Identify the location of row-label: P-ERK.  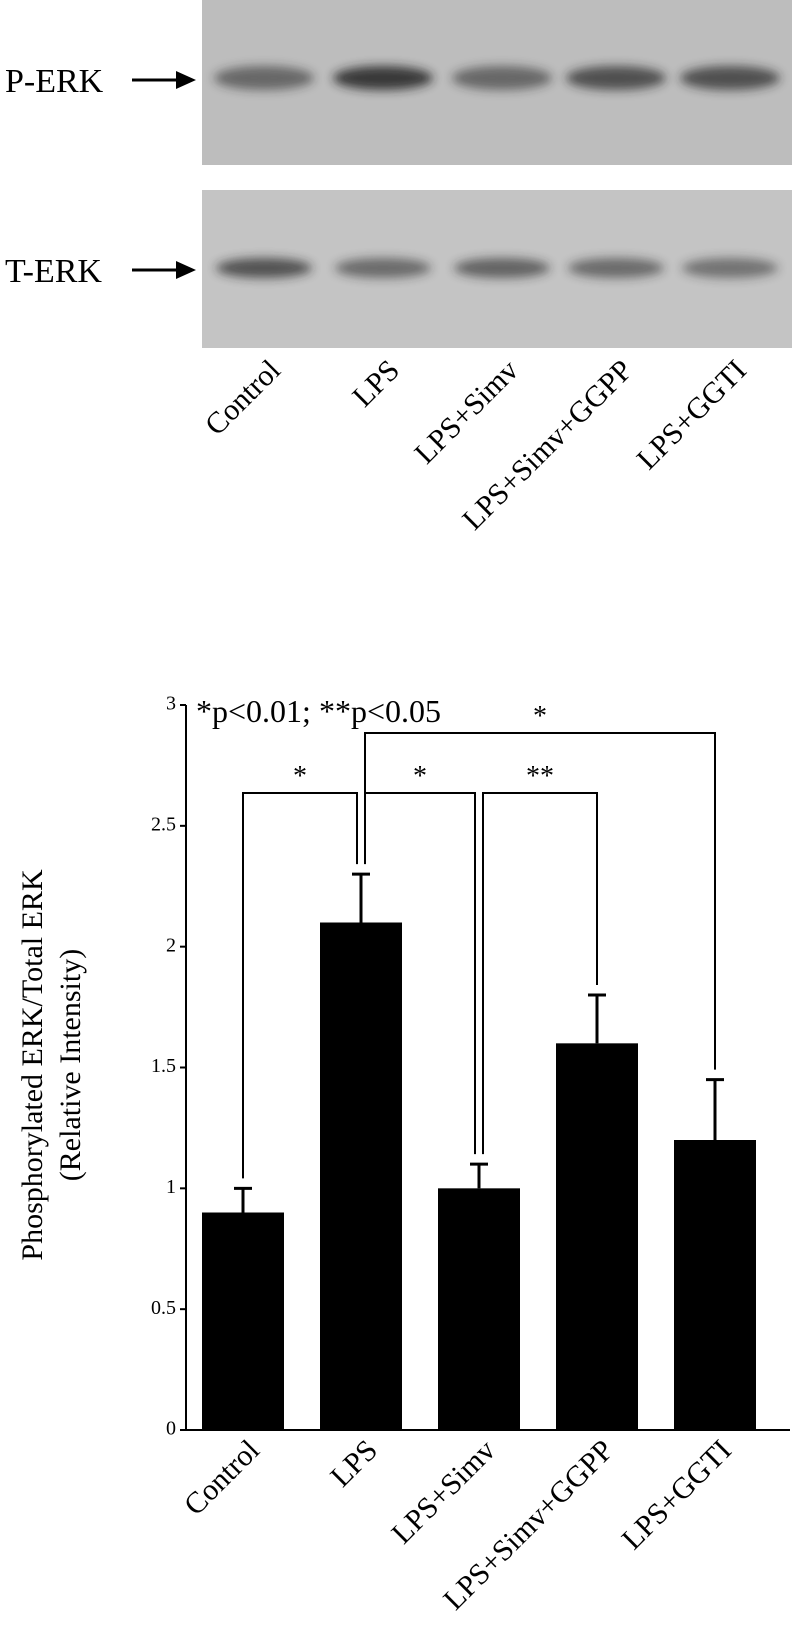
(54, 81).